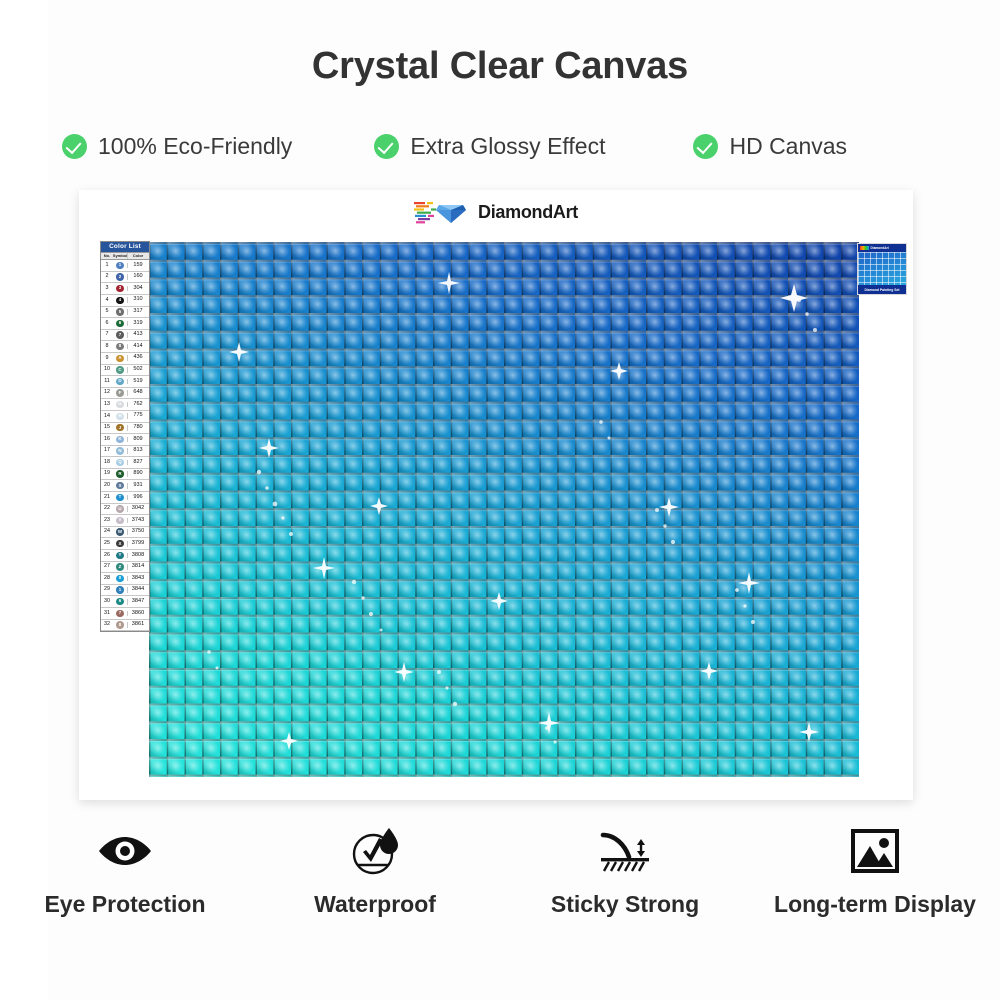 The width and height of the screenshot is (1000, 1000). What do you see at coordinates (528, 211) in the screenshot?
I see `brand-name: DiamondArt` at bounding box center [528, 211].